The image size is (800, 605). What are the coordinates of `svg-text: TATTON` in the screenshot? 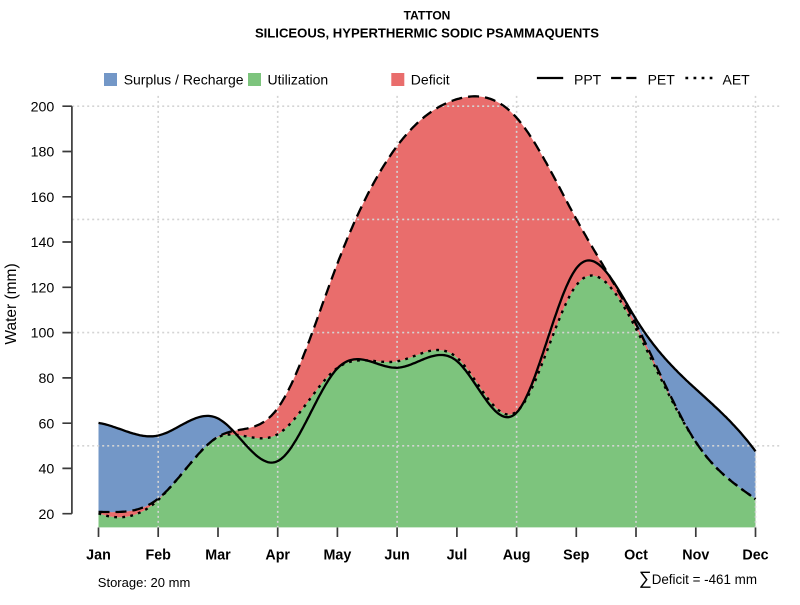 It's located at (427, 16).